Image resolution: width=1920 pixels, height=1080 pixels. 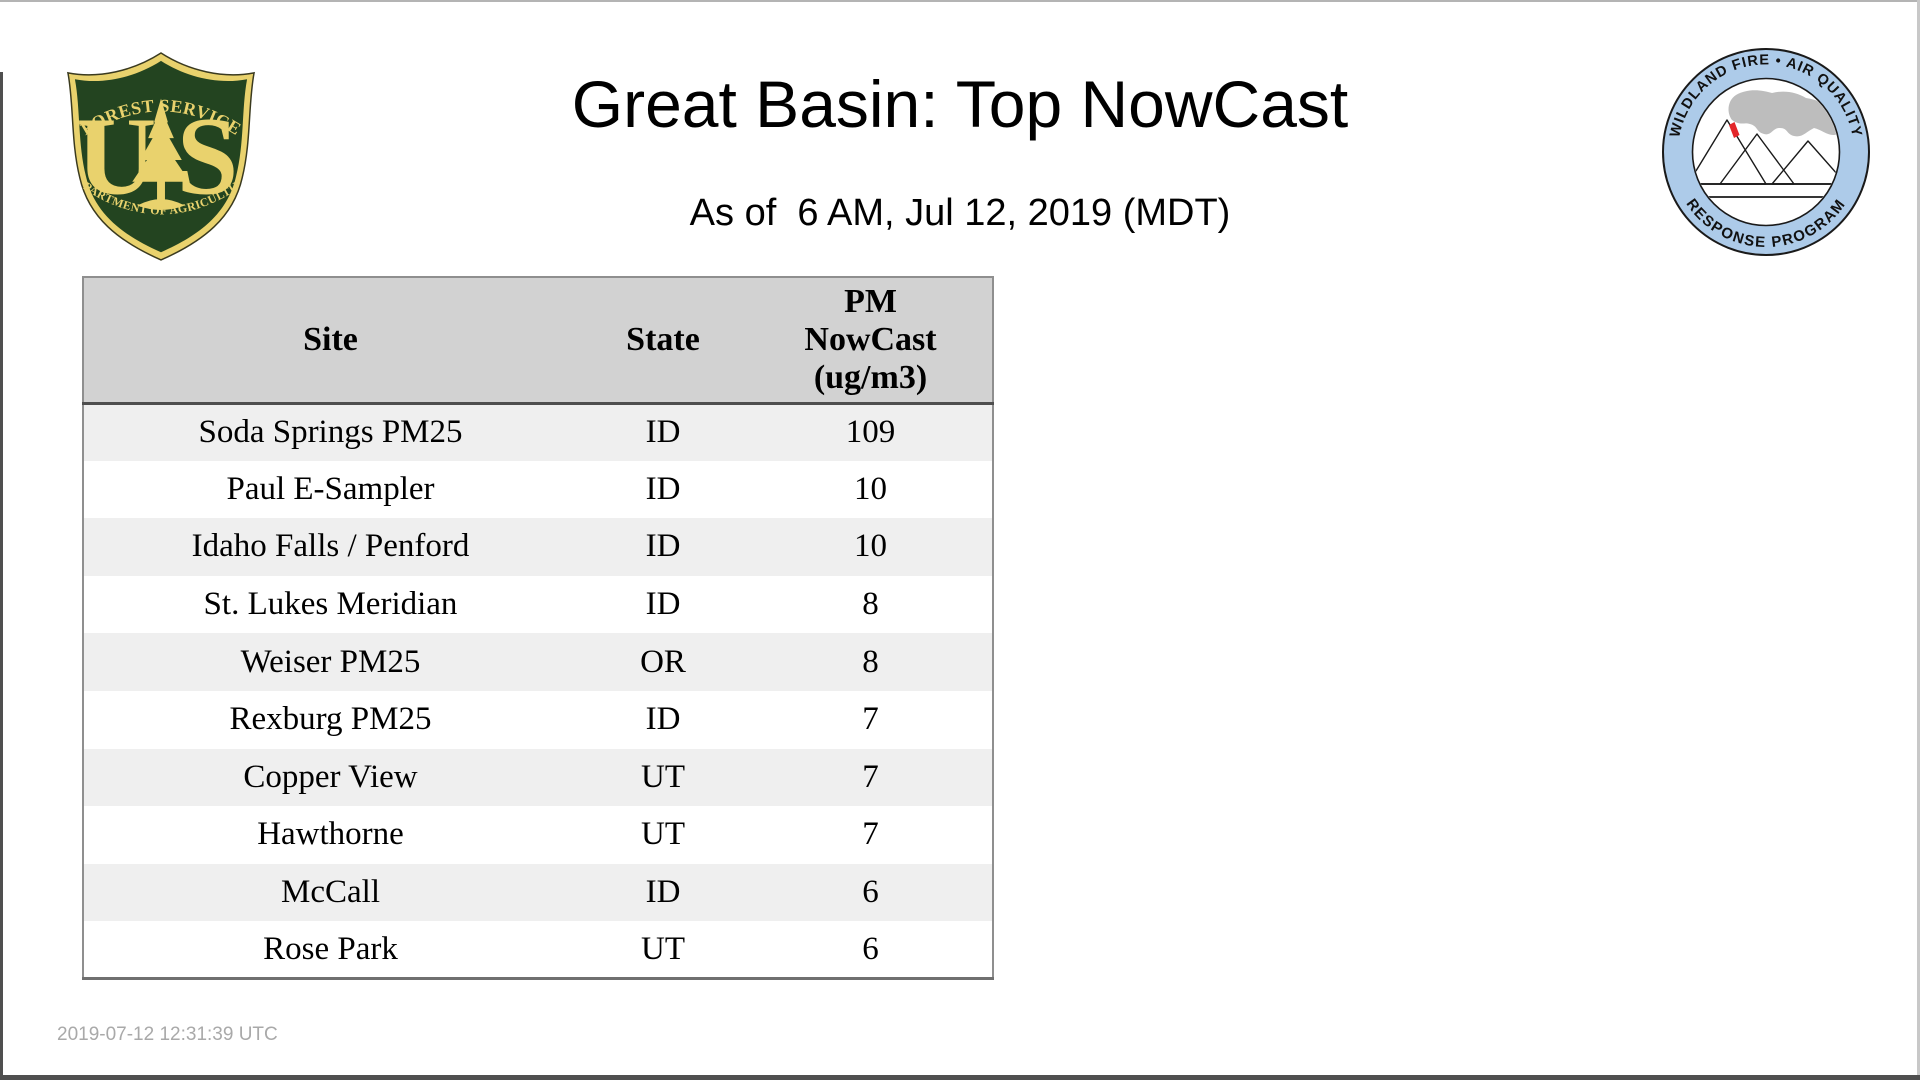 I want to click on pine-tree-icon, so click(x=161, y=154).